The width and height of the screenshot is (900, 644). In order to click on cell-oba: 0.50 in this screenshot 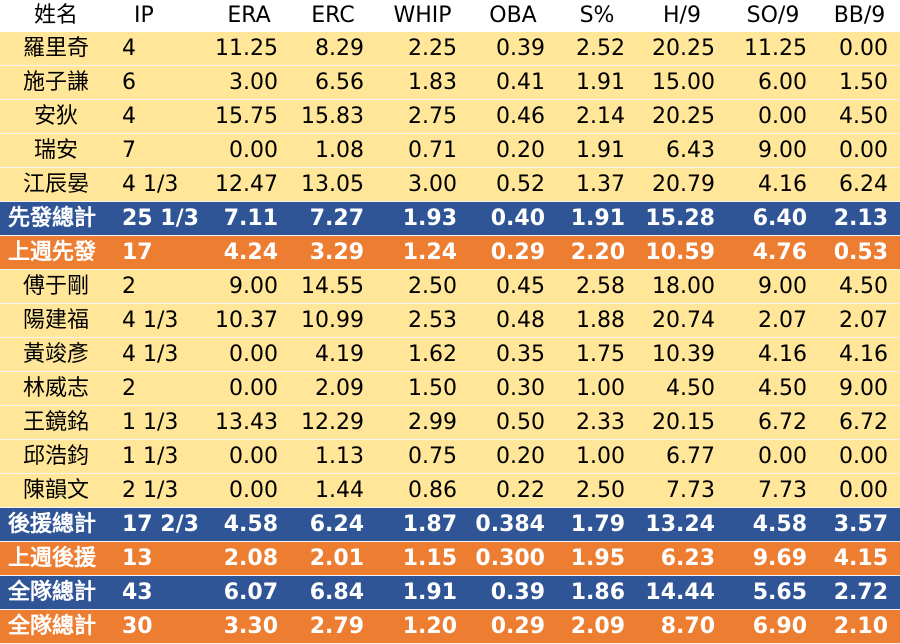, I will do `click(513, 423)`.